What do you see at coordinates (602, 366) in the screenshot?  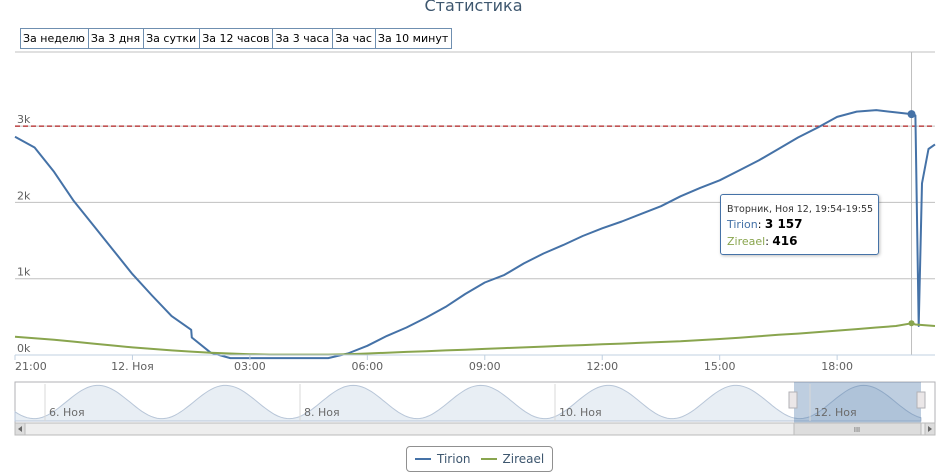 I see `x-tick-label: 12:00` at bounding box center [602, 366].